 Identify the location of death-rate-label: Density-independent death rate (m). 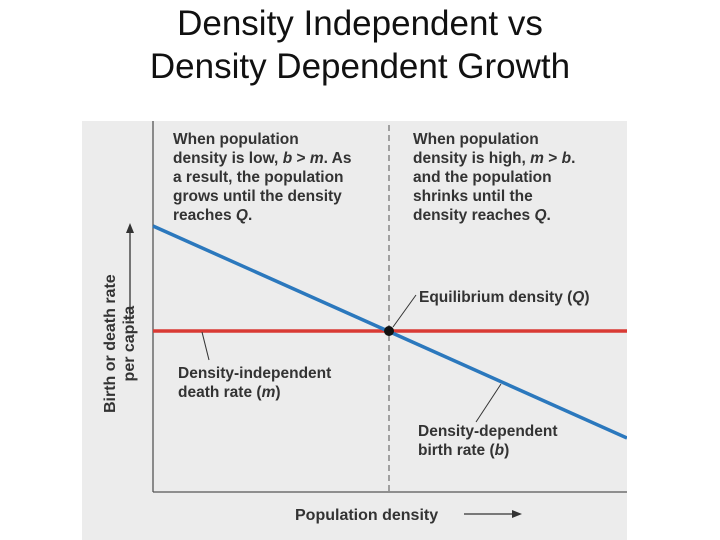
(254, 383).